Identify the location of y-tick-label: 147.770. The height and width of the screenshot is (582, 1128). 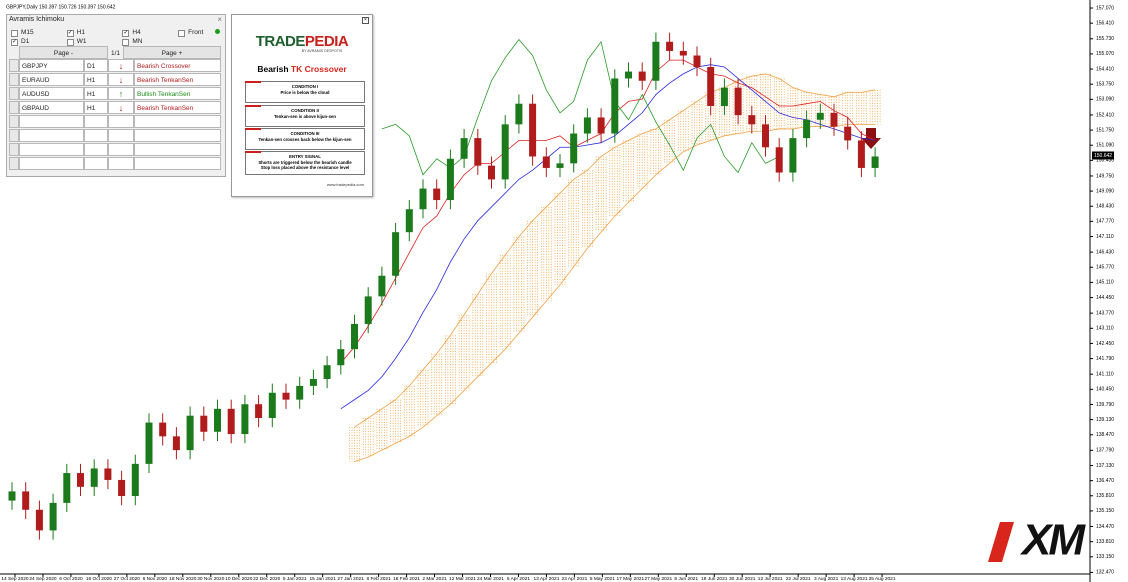
(1105, 222).